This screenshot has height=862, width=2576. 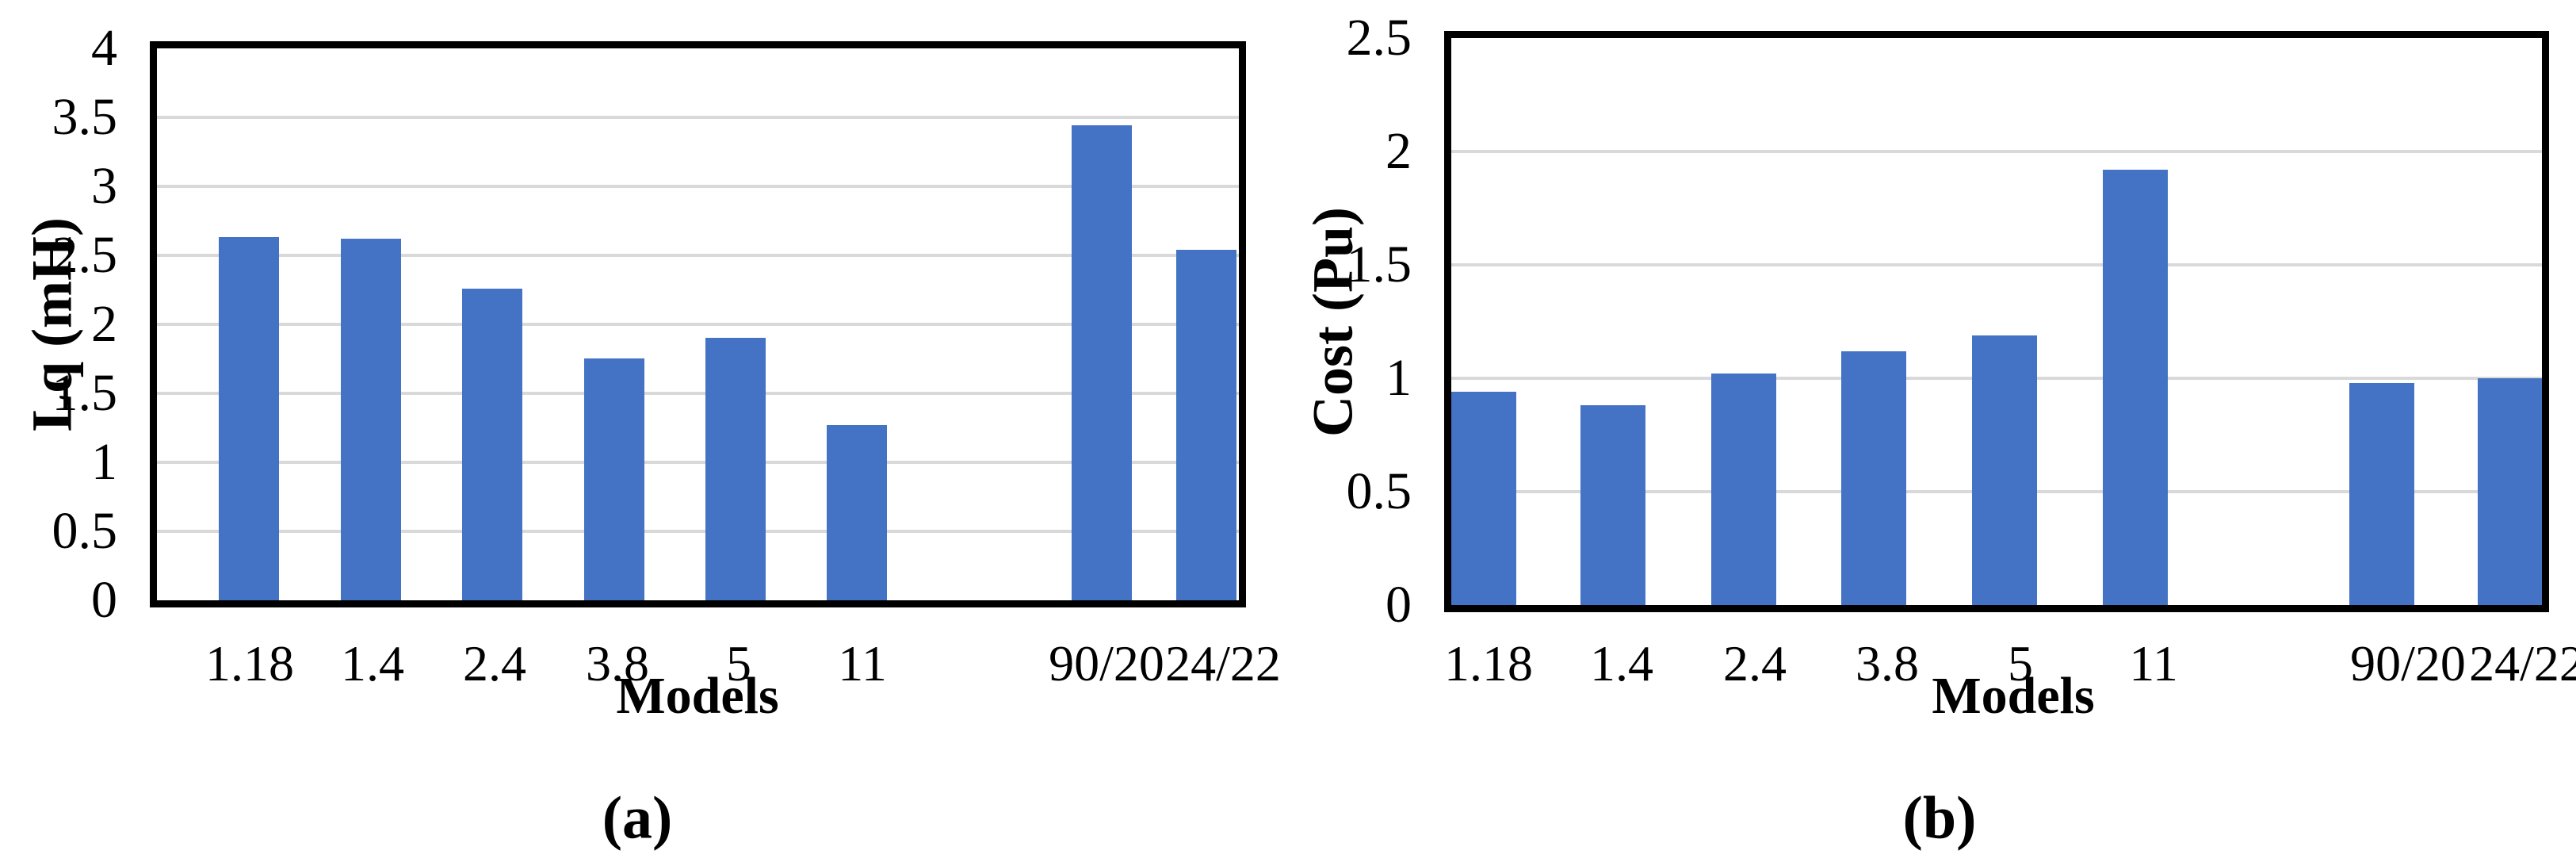 What do you see at coordinates (492, 445) in the screenshot?
I see `bar-a-2.4` at bounding box center [492, 445].